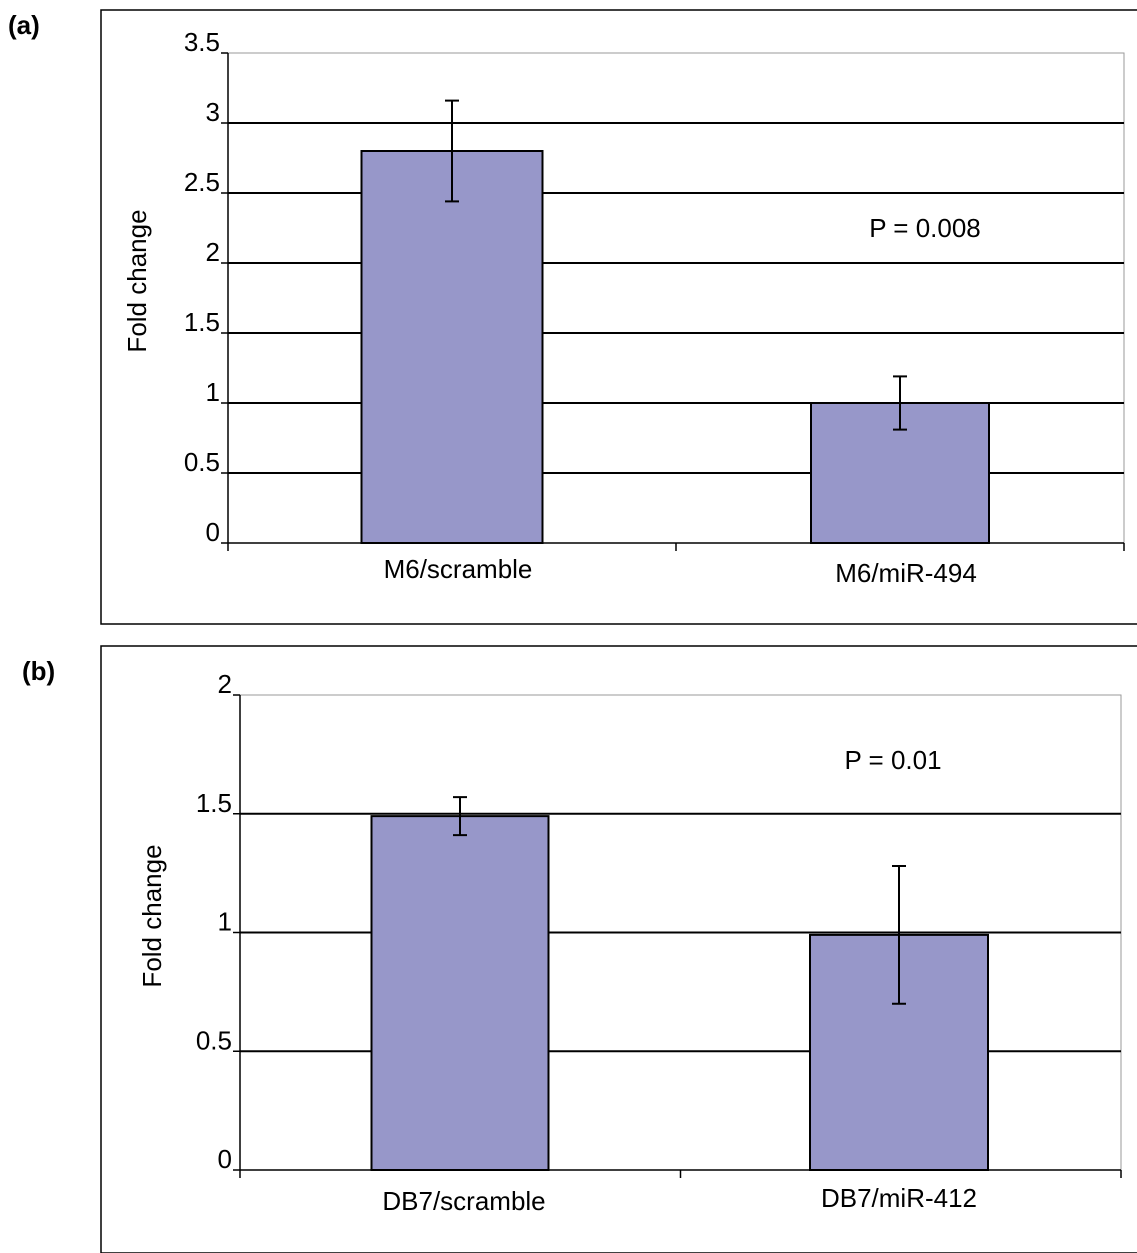 The image size is (1137, 1253). What do you see at coordinates (39, 671) in the screenshot?
I see `panel-label-b: (b)` at bounding box center [39, 671].